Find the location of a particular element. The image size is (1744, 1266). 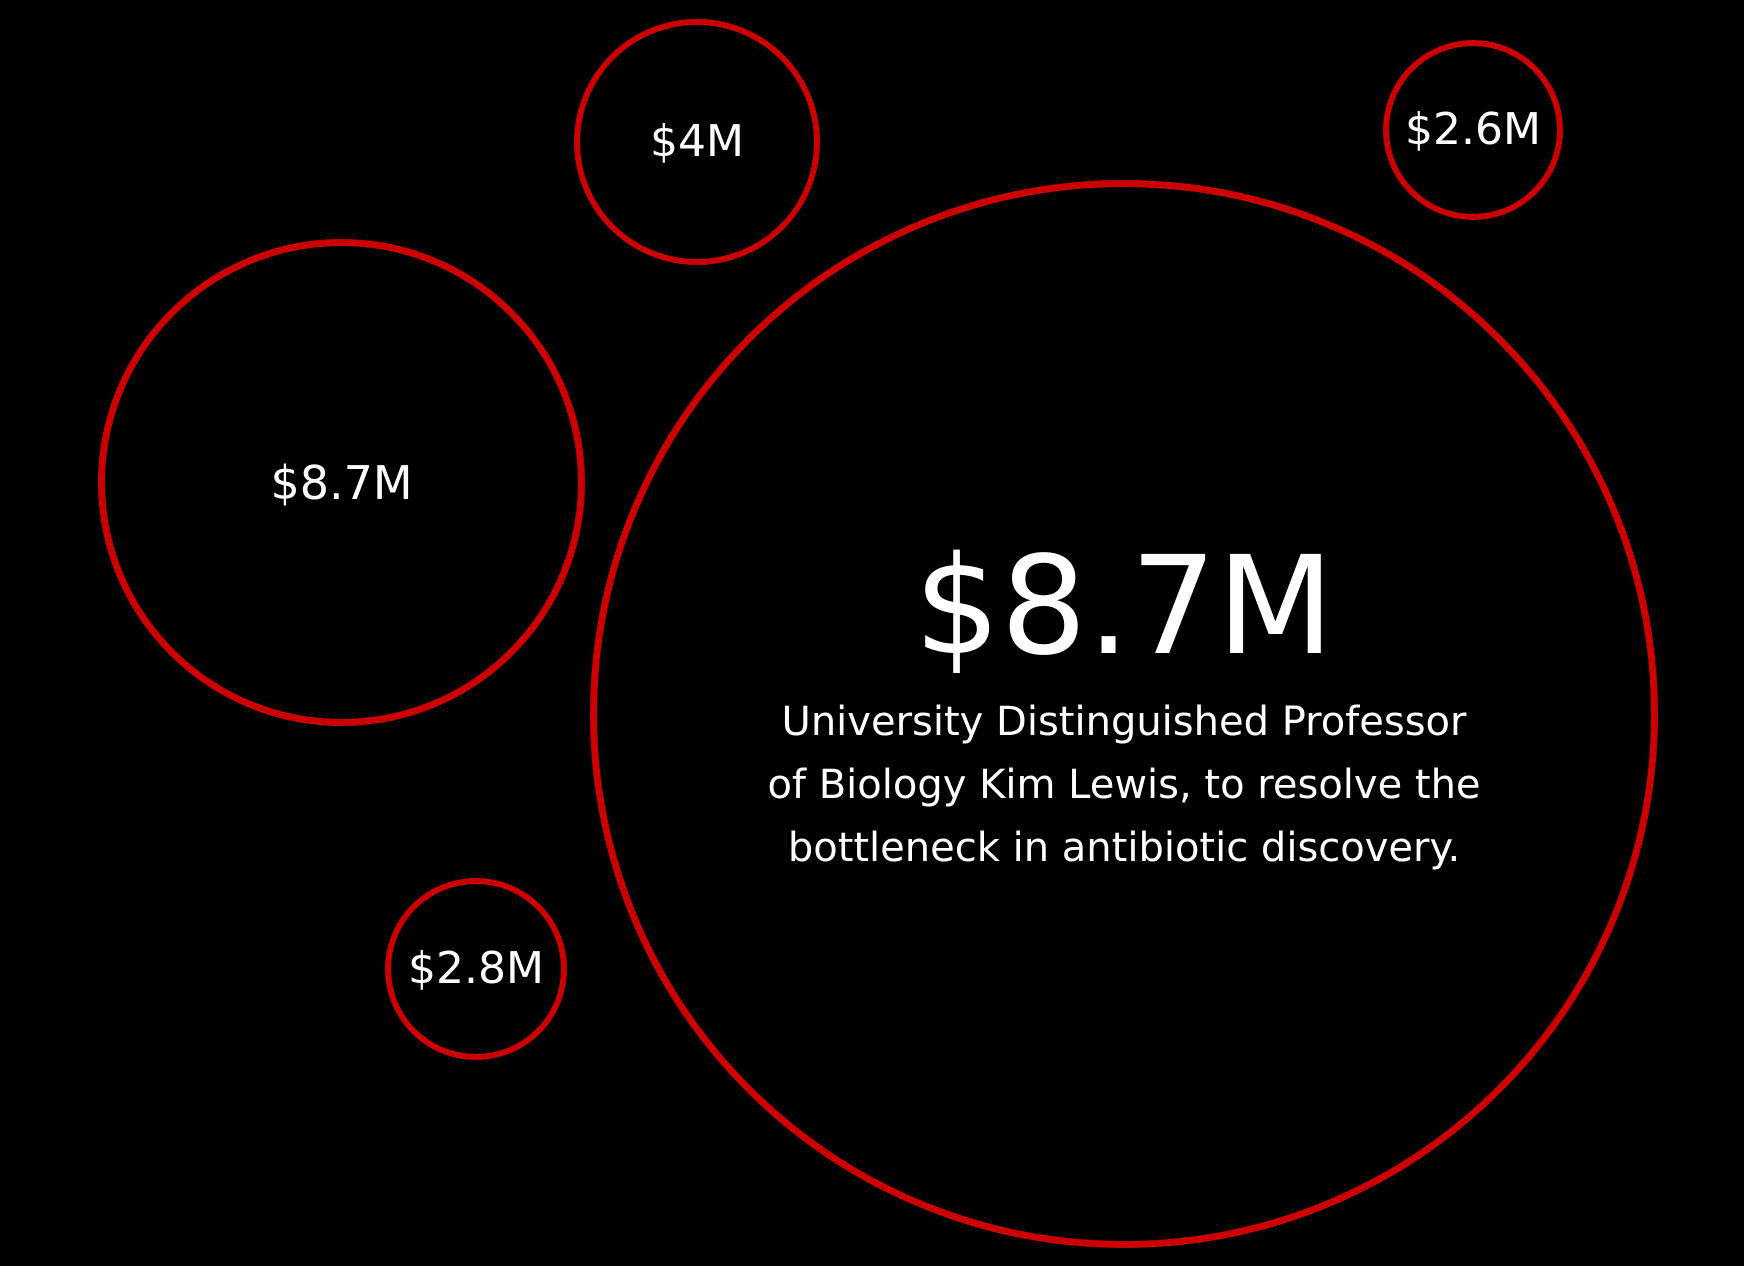

bubble-amount-label: $2.8M is located at coordinates (476, 968).